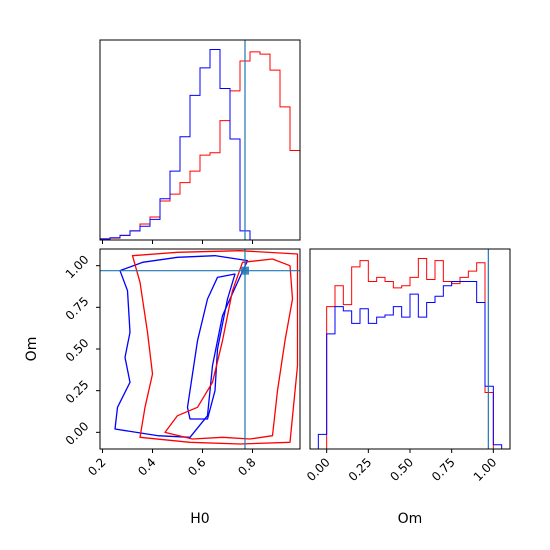  What do you see at coordinates (177, 242) in the screenshot?
I see `h0-histogram-ticks` at bounding box center [177, 242].